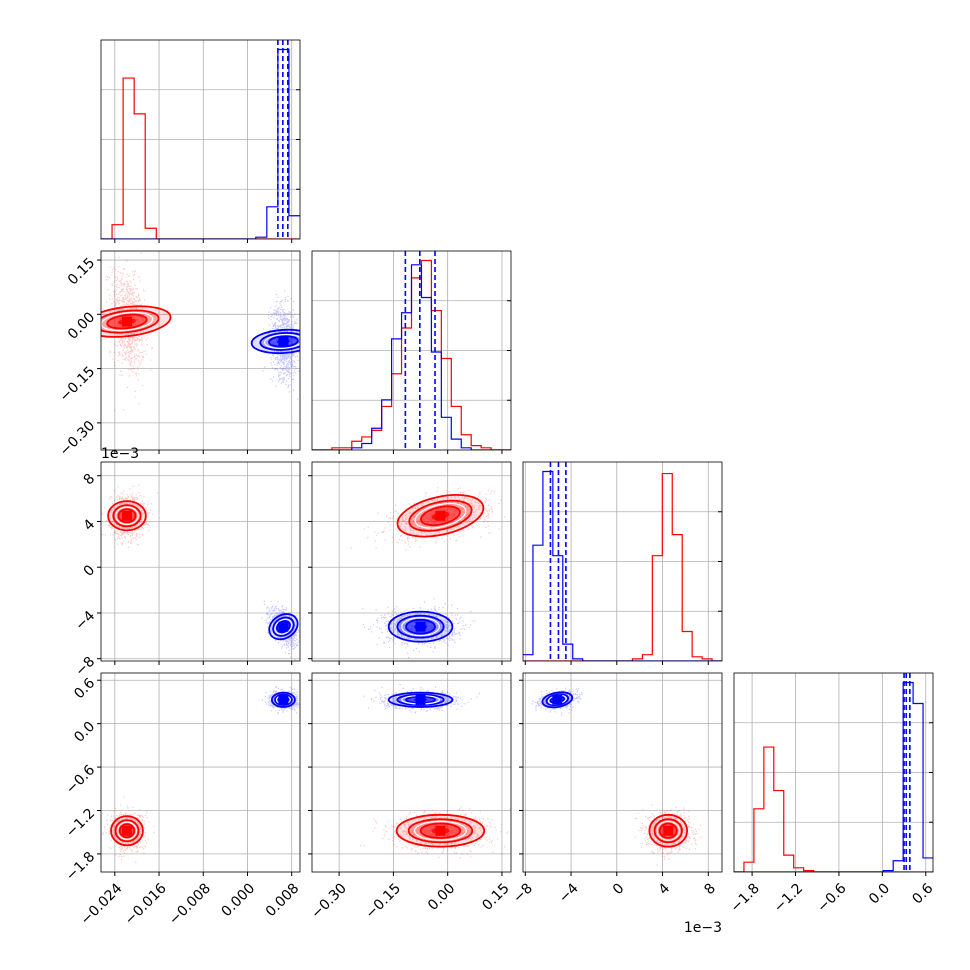 The height and width of the screenshot is (970, 970). I want to click on x-tick-label: 0, so click(619, 889).